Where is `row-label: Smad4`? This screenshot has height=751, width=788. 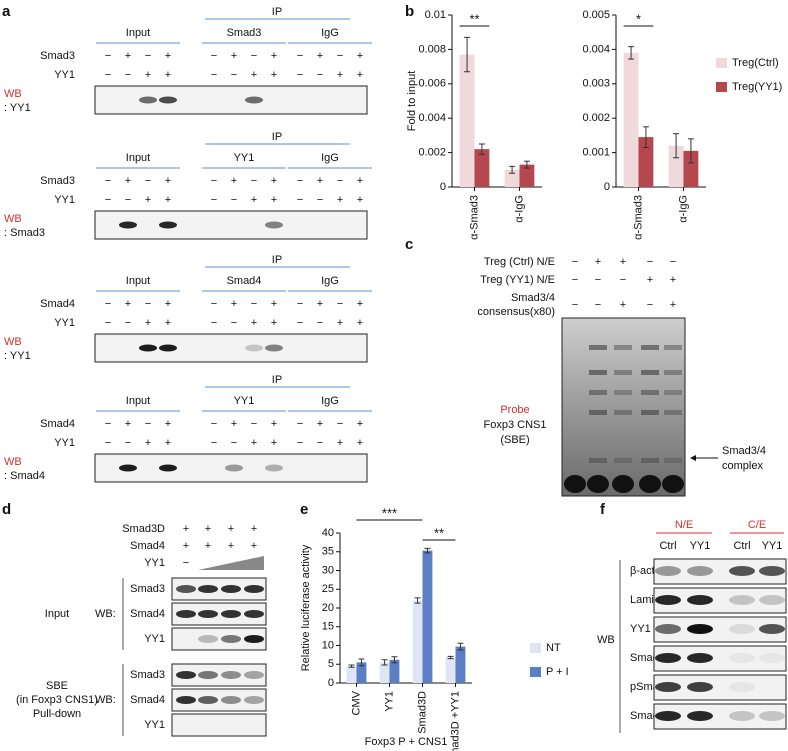 row-label: Smad4 is located at coordinates (57, 424).